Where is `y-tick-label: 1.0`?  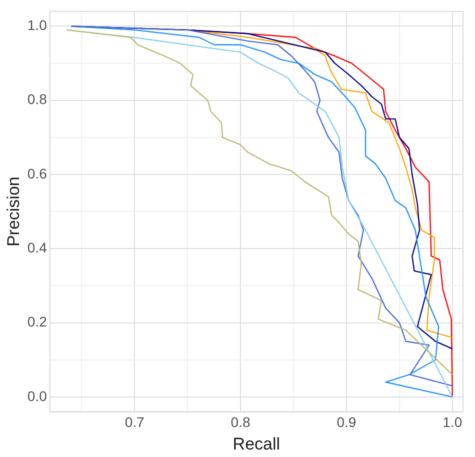 y-tick-label: 1.0 is located at coordinates (37, 25).